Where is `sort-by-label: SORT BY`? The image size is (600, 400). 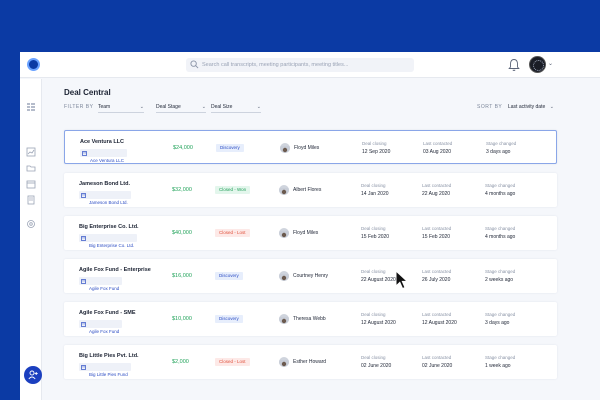 sort-by-label: SORT BY is located at coordinates (490, 107).